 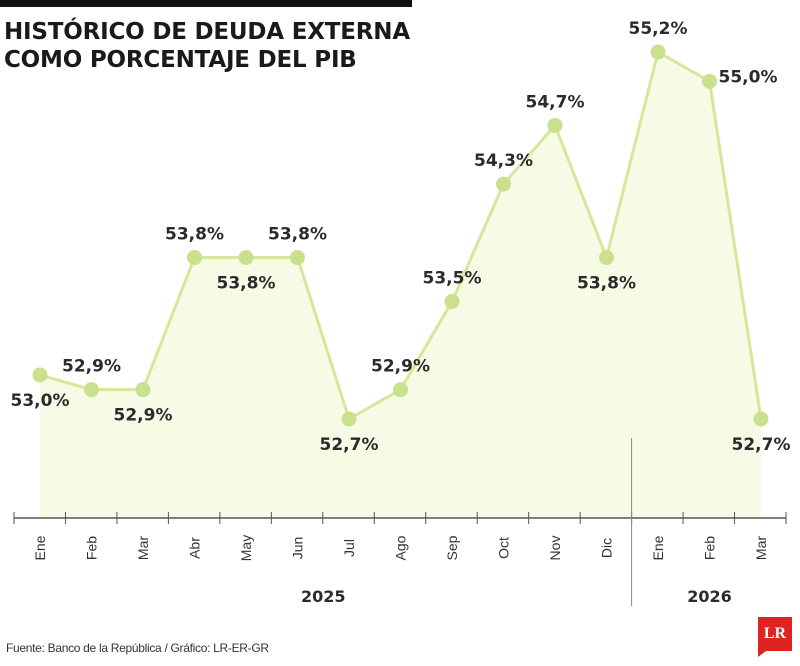 What do you see at coordinates (246, 548) in the screenshot?
I see `x-tick-label-may: May` at bounding box center [246, 548].